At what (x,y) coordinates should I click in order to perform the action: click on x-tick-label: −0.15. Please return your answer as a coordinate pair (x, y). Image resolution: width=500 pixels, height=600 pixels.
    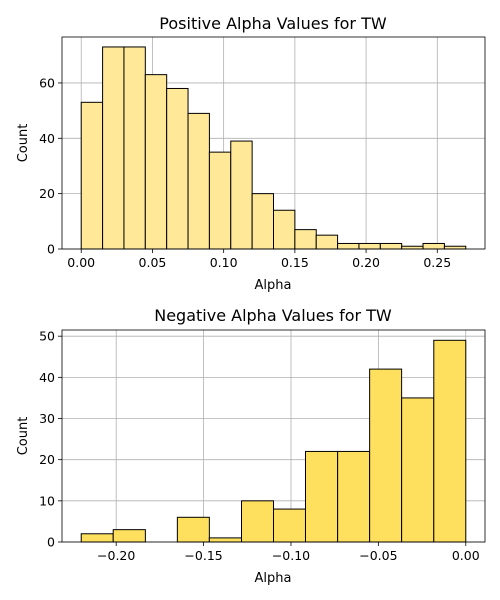
    Looking at the image, I should click on (203, 555).